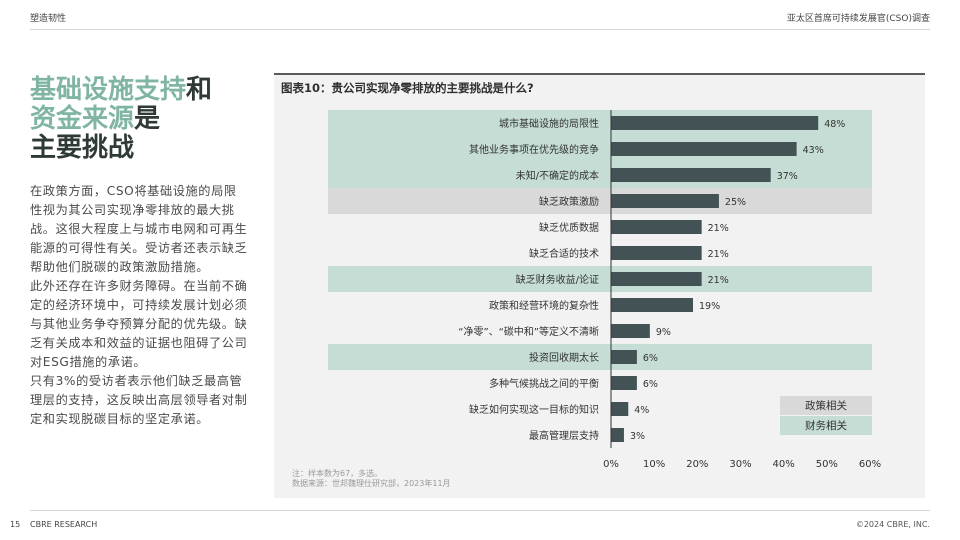 The width and height of the screenshot is (960, 540). Describe the element at coordinates (544, 305) in the screenshot. I see `category-label: 政策和经营环境的复杂性` at that location.